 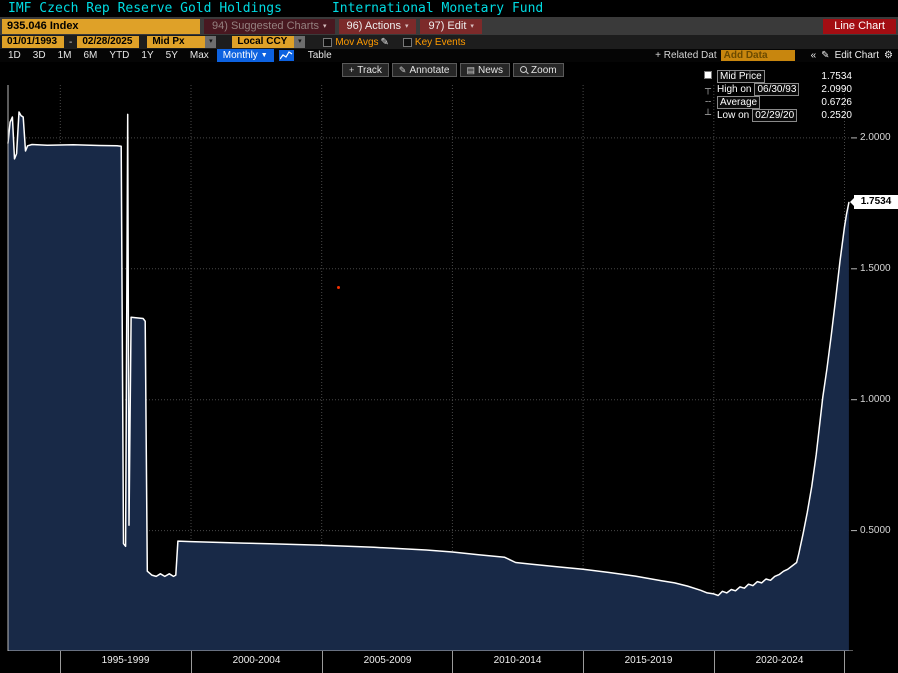 I want to click on legend-high-date: 06/30/93, so click(x=777, y=89).